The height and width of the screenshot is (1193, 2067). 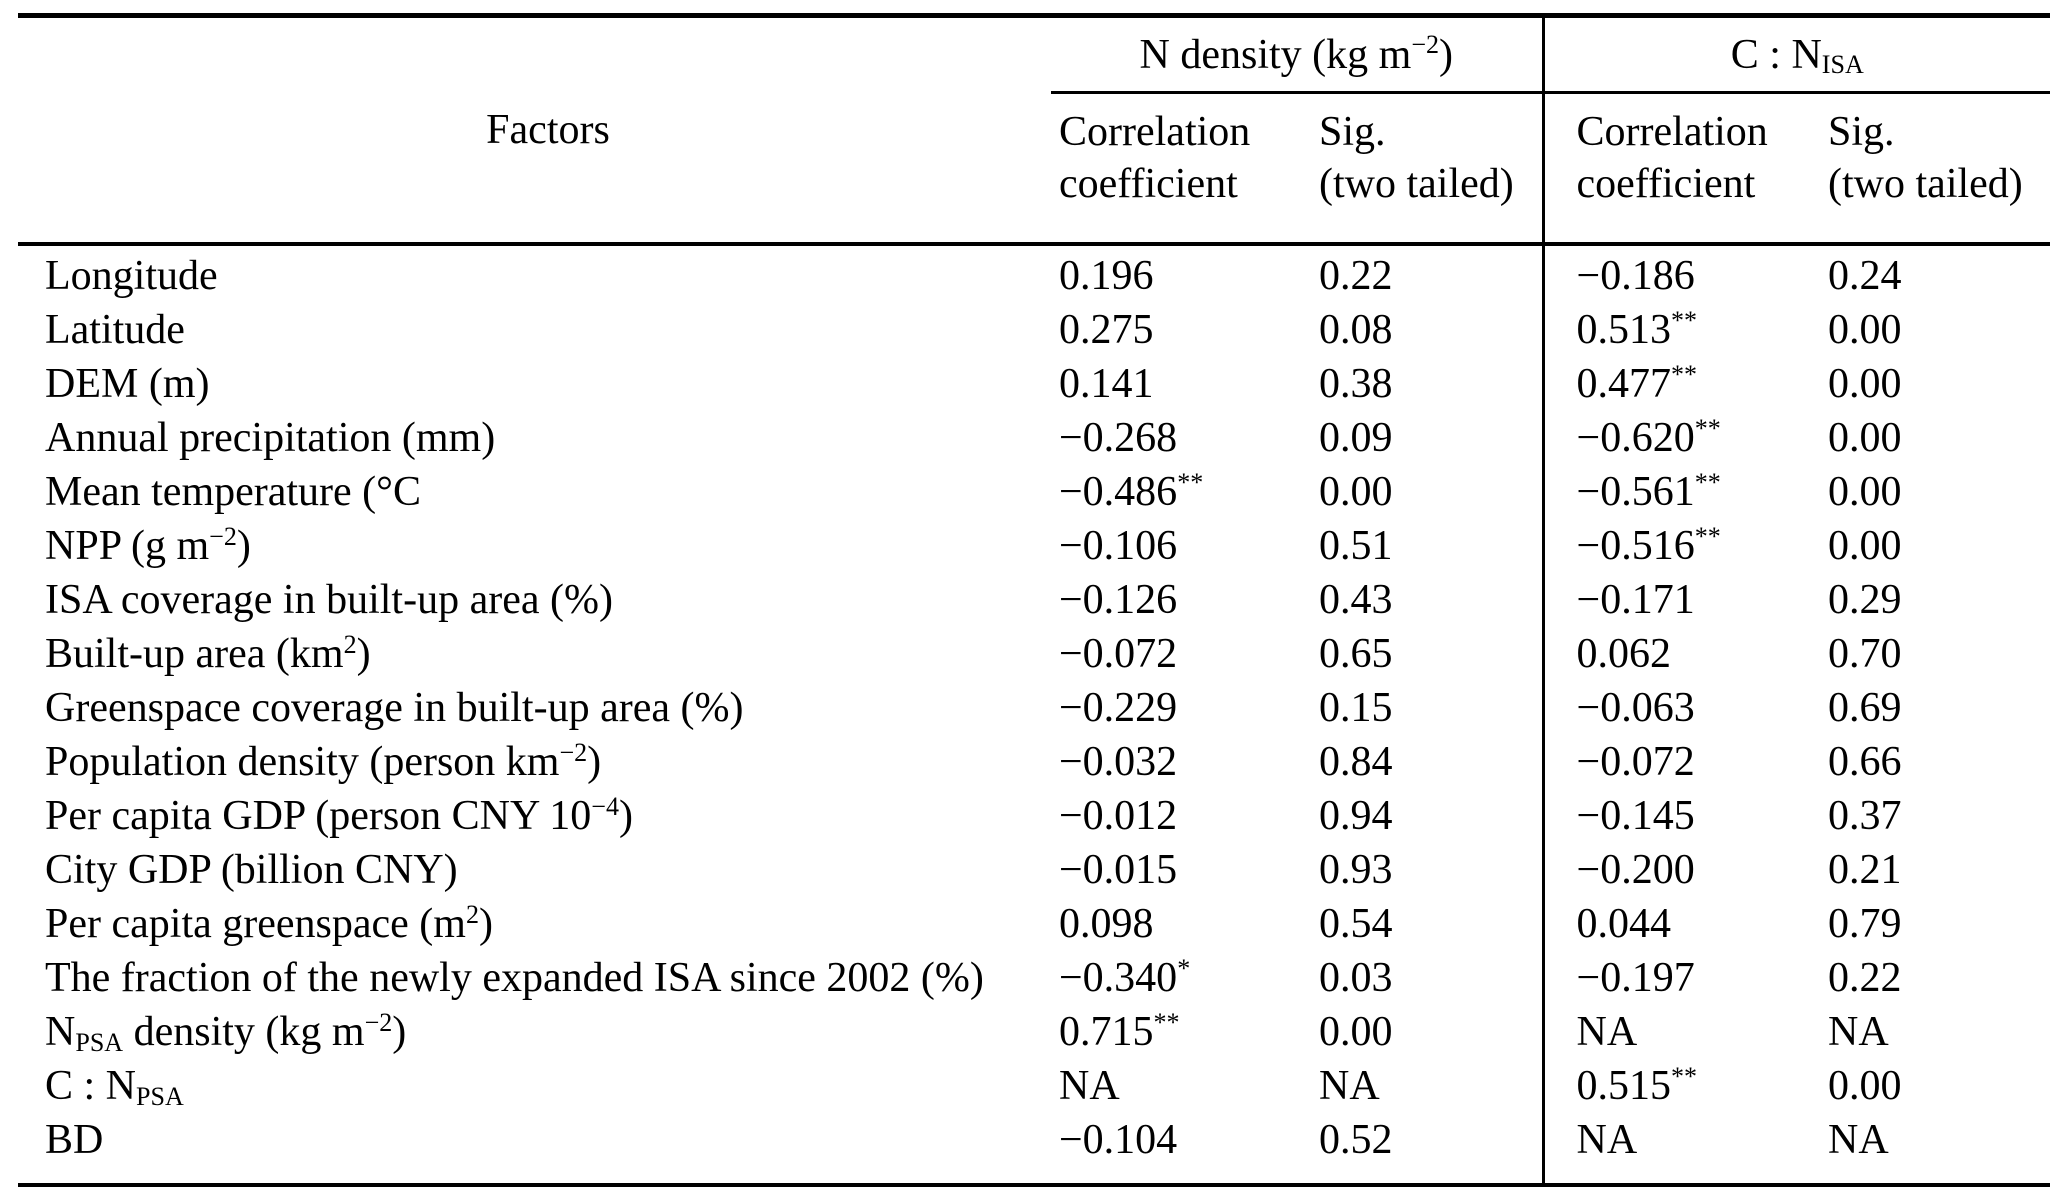 What do you see at coordinates (226, 1032) in the screenshot?
I see `cell-factor: NPSA density (kg m−2)` at bounding box center [226, 1032].